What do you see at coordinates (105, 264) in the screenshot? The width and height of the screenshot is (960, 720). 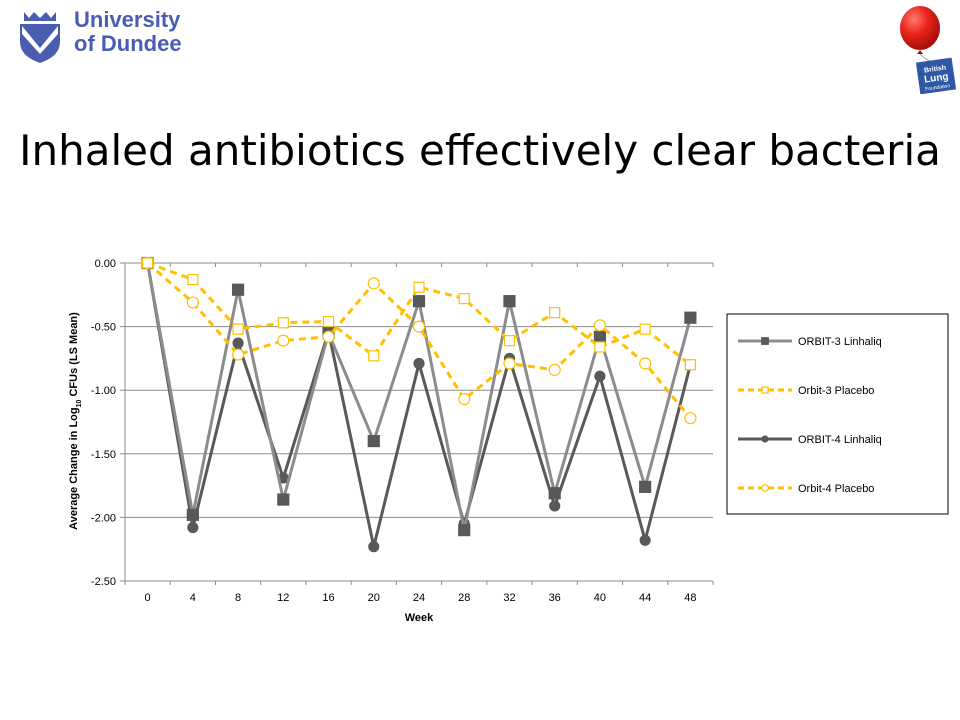 I see `y-tick-label: 0.00` at bounding box center [105, 264].